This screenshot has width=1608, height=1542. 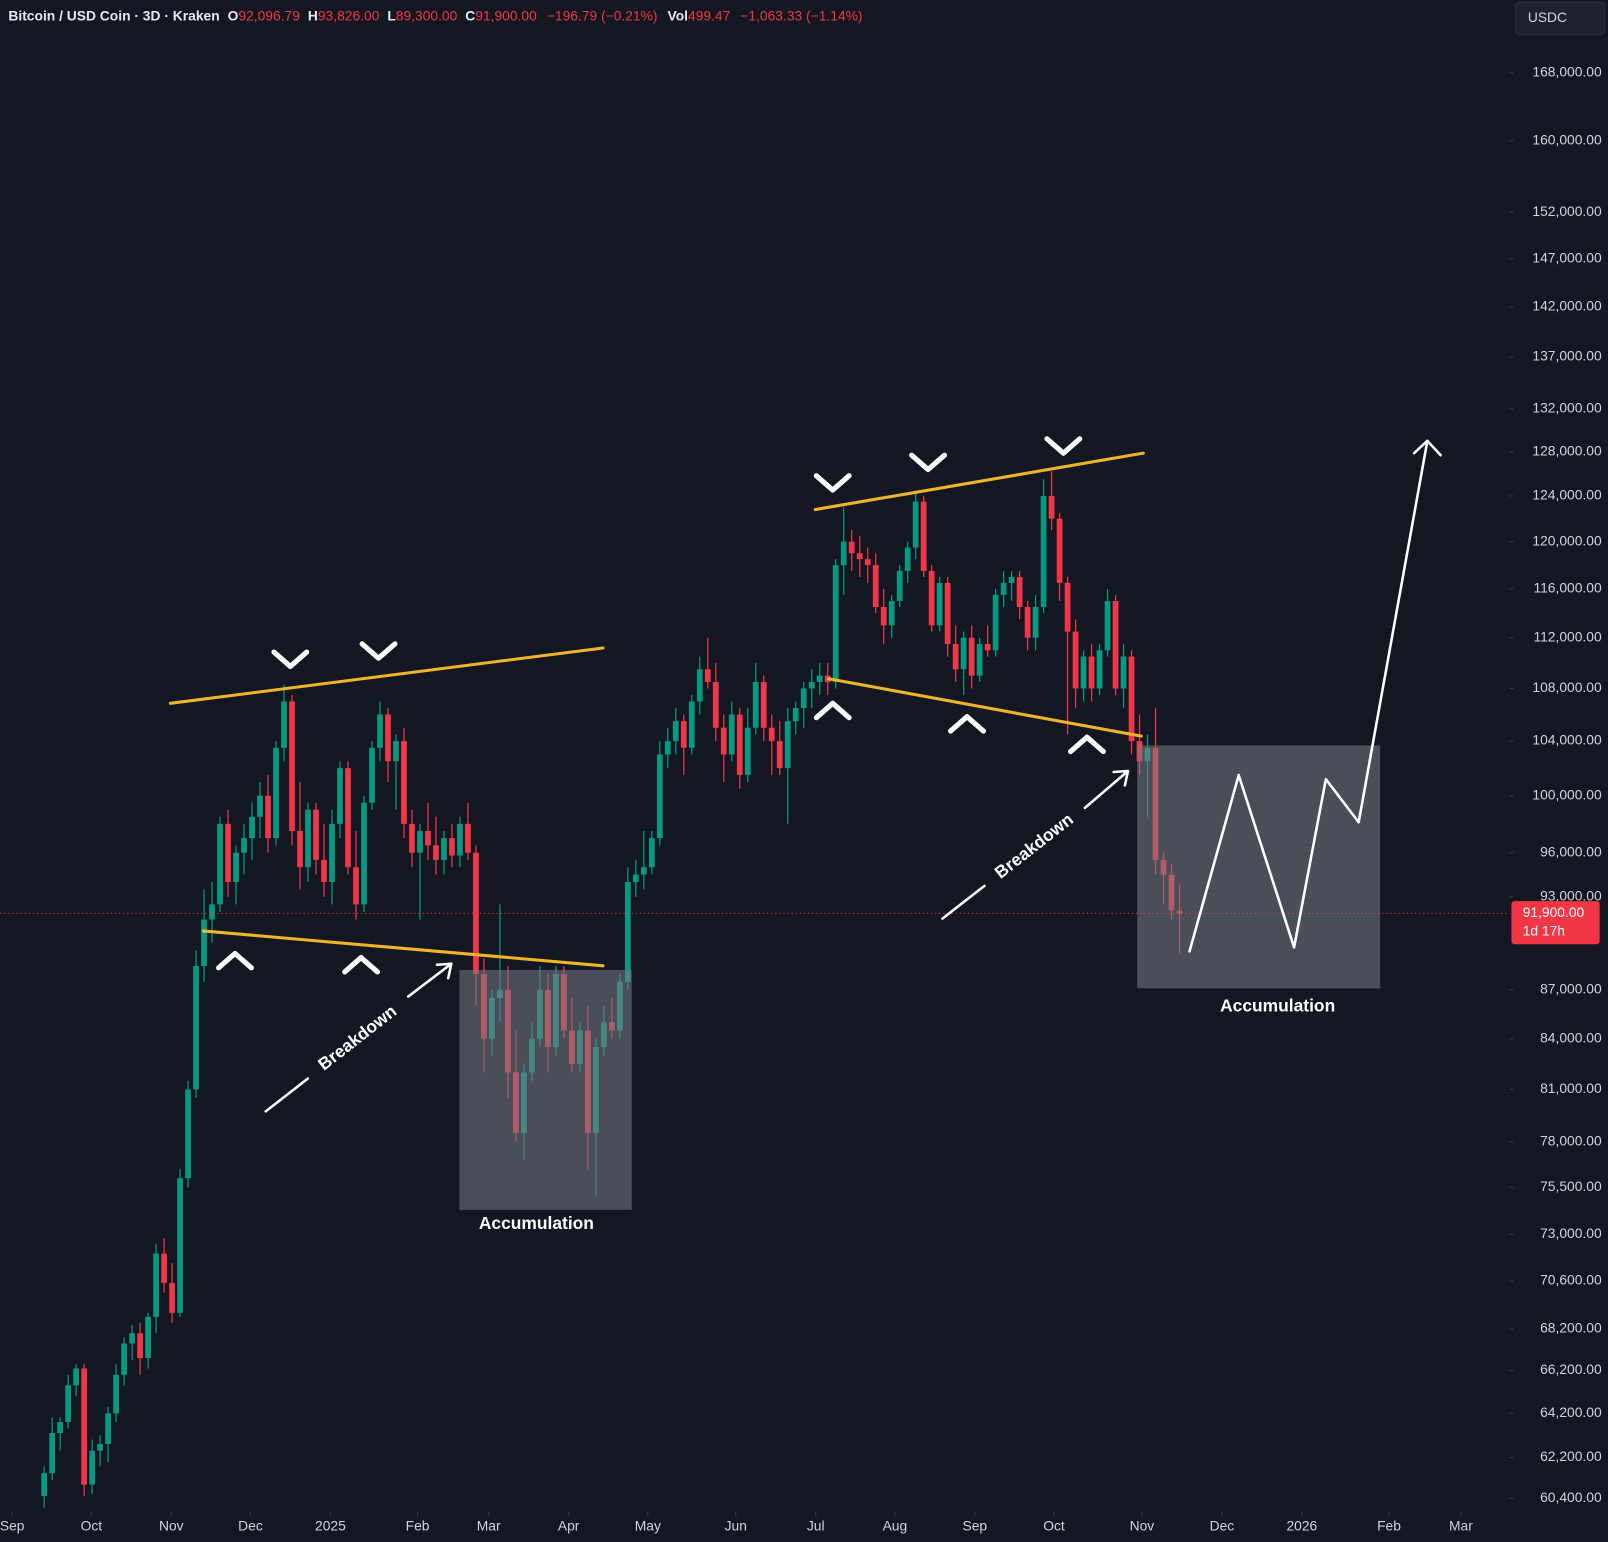 What do you see at coordinates (1547, 17) in the screenshot?
I see `currency-label: USDC` at bounding box center [1547, 17].